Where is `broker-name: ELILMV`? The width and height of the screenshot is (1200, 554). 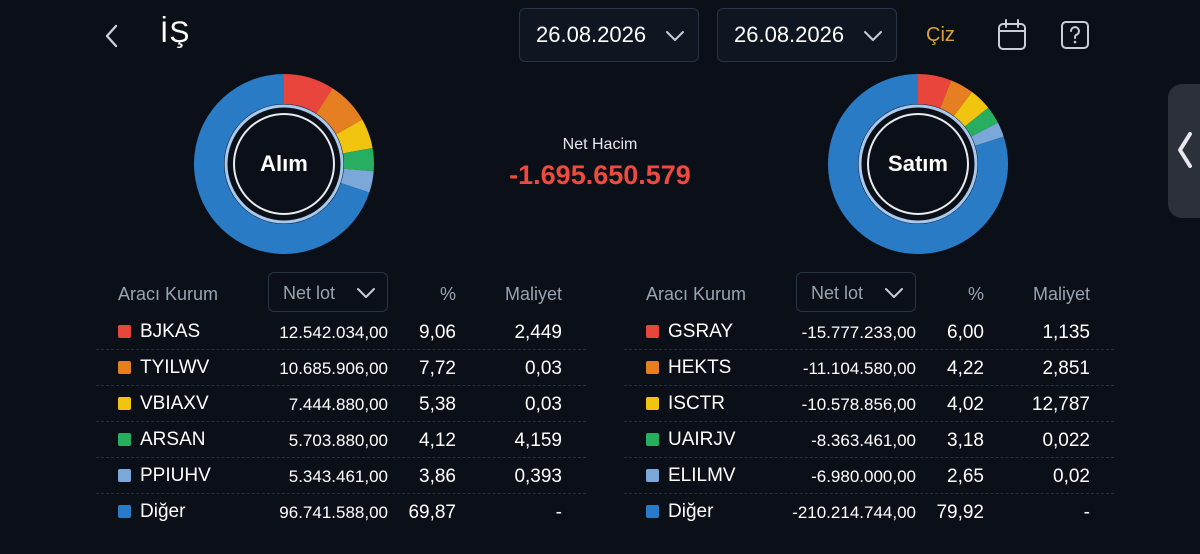
broker-name: ELILMV is located at coordinates (702, 475).